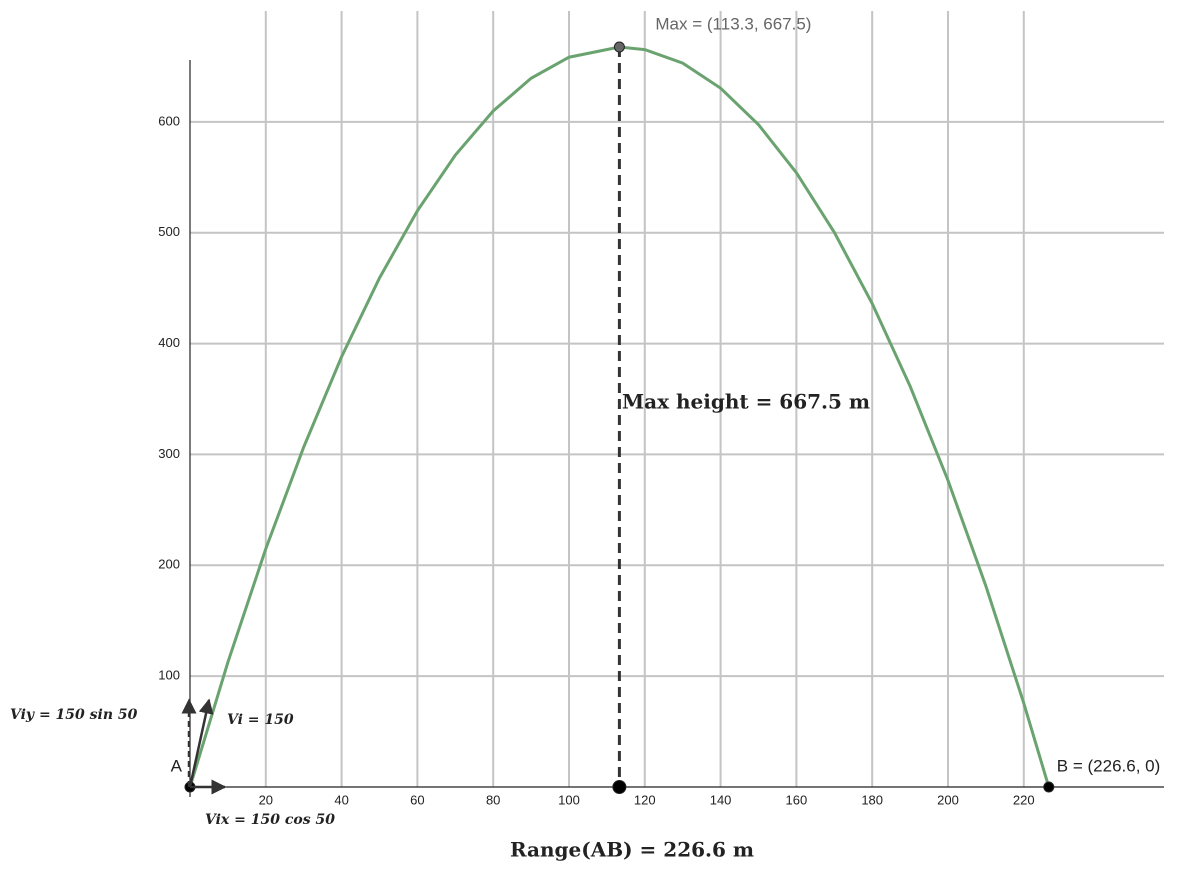  What do you see at coordinates (169, 453) in the screenshot?
I see `y-tick-label: 300` at bounding box center [169, 453].